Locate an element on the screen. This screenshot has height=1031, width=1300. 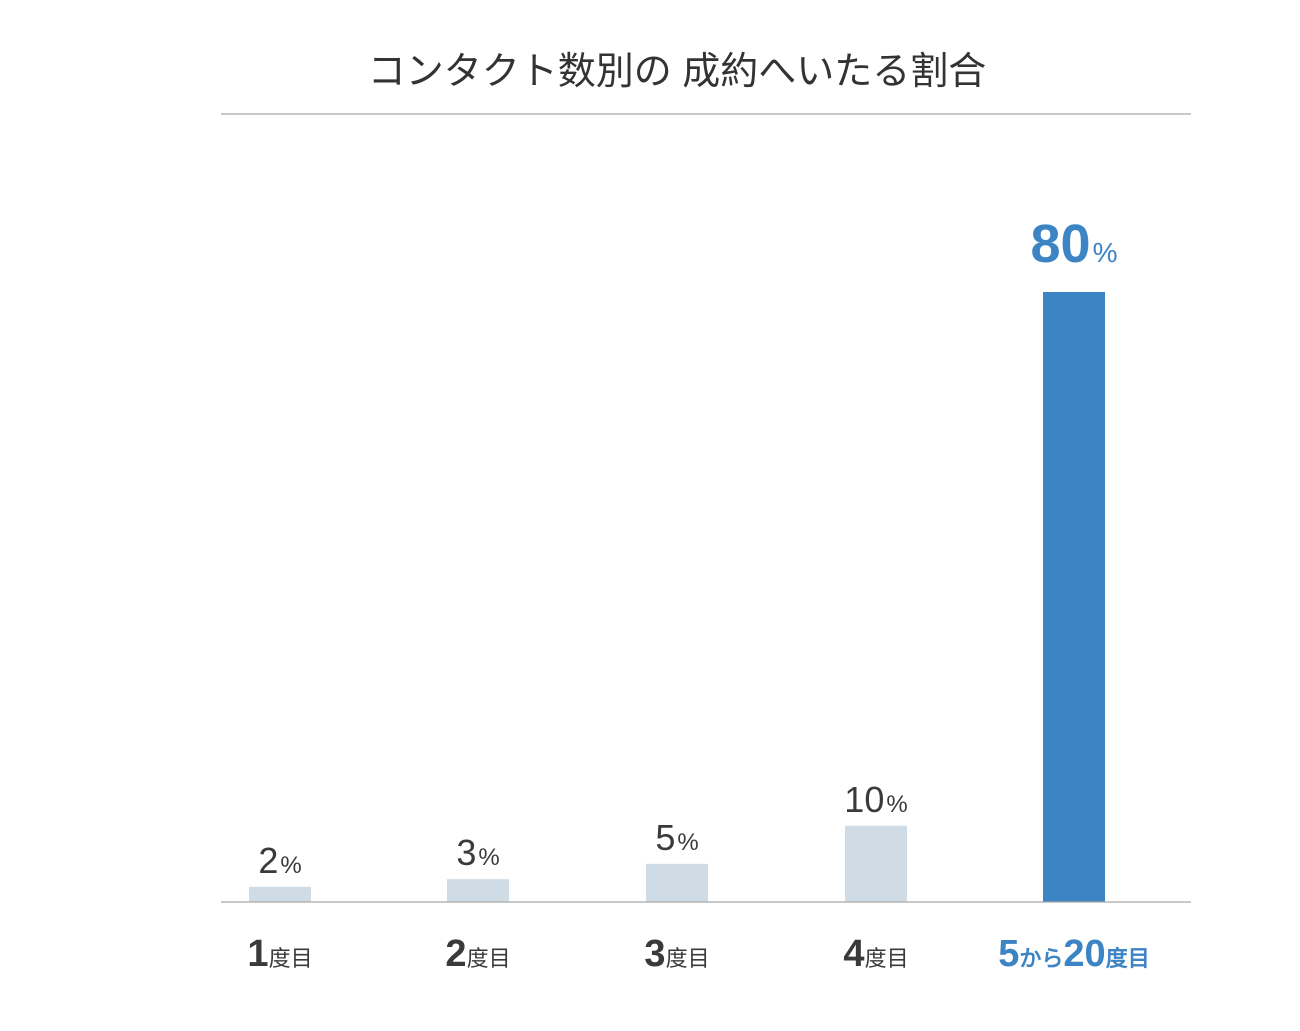
category-labels-layer: 1度目 2度目 3度目 4度目 5から20度目 is located at coordinates (698, 954).